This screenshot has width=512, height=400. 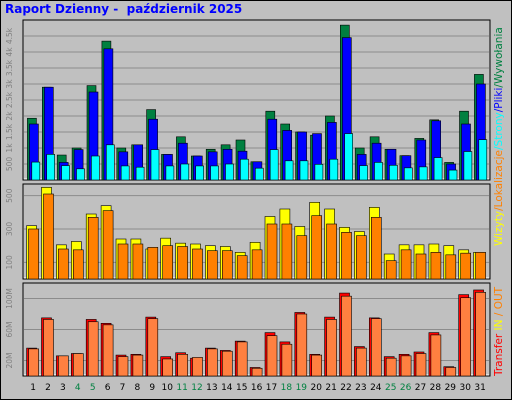 I want to click on x-tick-label: 9, so click(x=152, y=388).